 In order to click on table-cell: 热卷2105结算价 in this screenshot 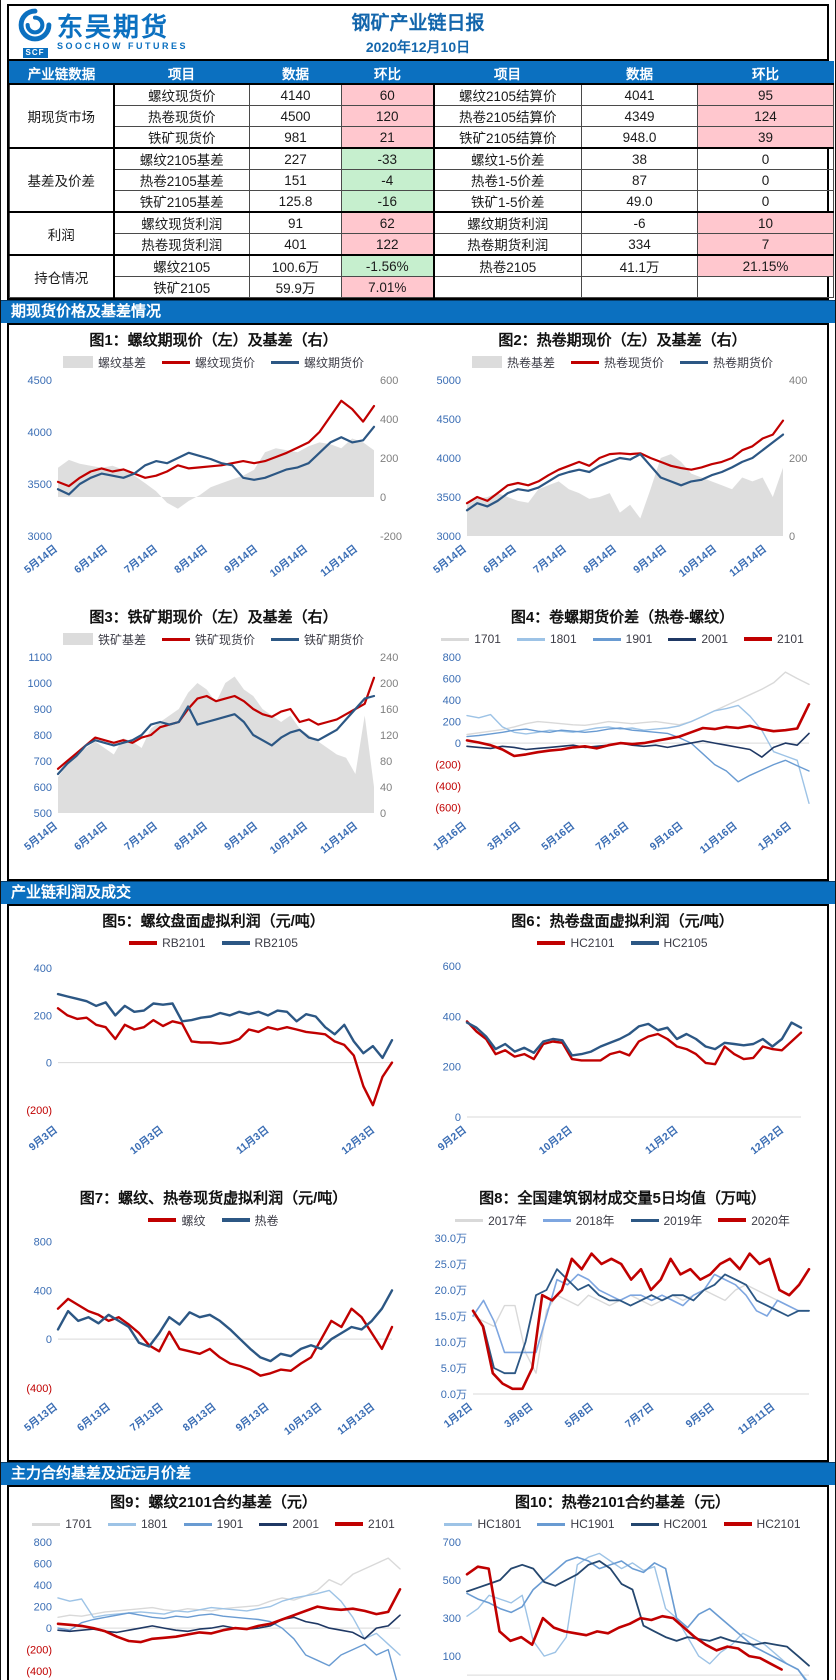, I will do `click(507, 116)`.